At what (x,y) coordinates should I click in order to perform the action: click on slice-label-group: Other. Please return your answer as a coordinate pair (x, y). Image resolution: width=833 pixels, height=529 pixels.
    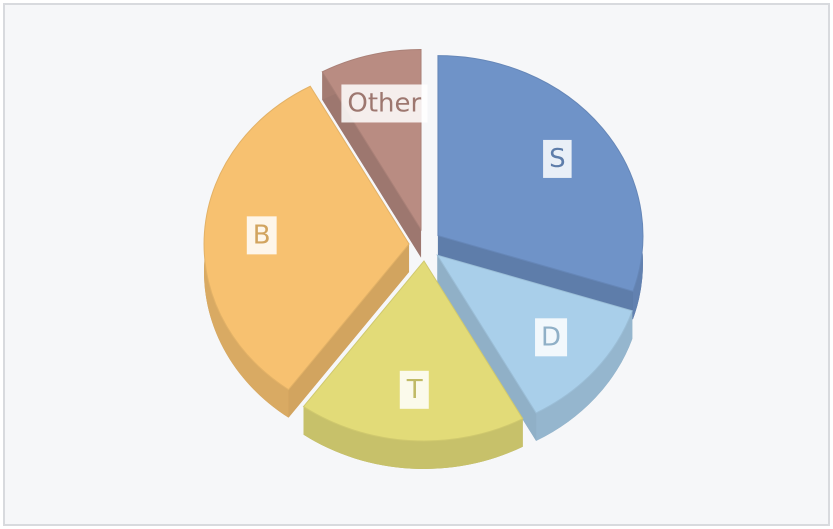
    Looking at the image, I should click on (384, 103).